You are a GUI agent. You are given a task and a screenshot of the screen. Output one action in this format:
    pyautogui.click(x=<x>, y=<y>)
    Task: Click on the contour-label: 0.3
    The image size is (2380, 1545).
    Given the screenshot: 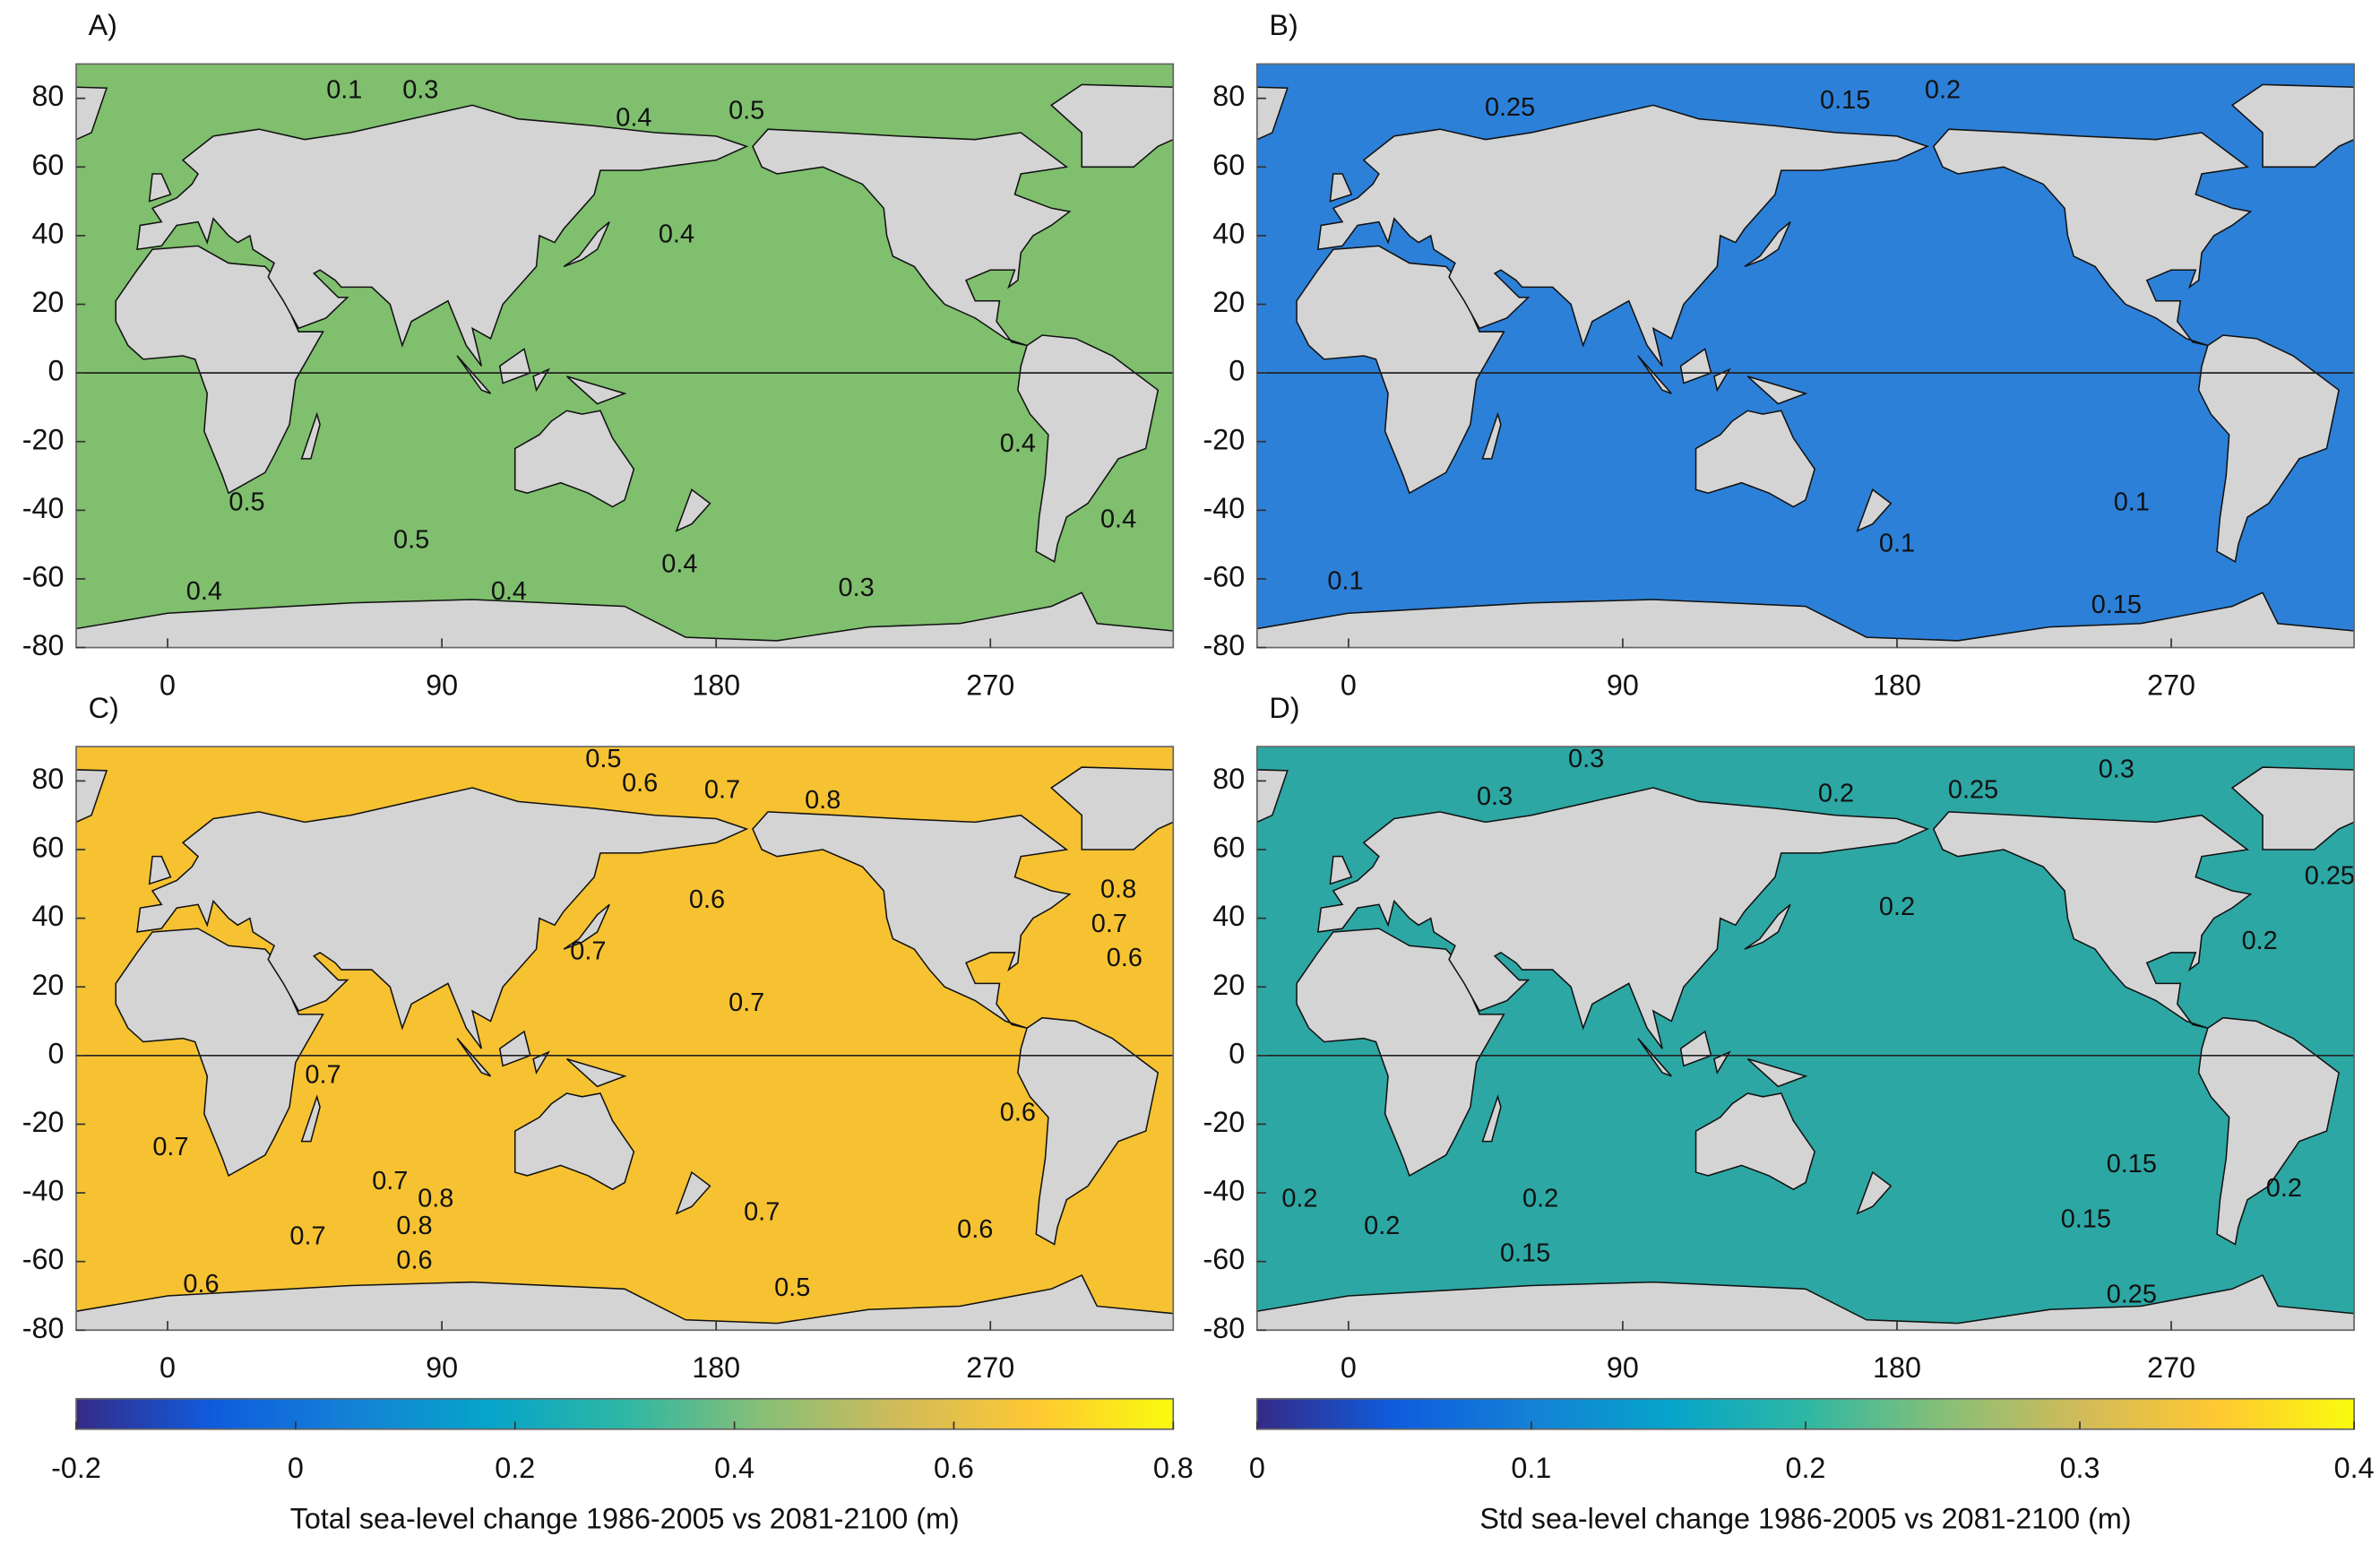 What is the action you would take?
    pyautogui.click(x=857, y=588)
    